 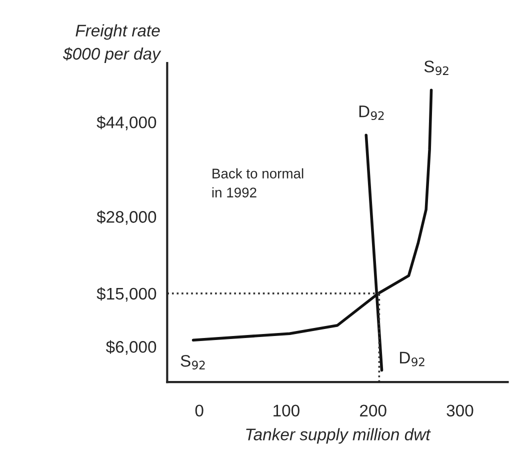 I want to click on y-tick-label: $6,000, so click(x=131, y=347).